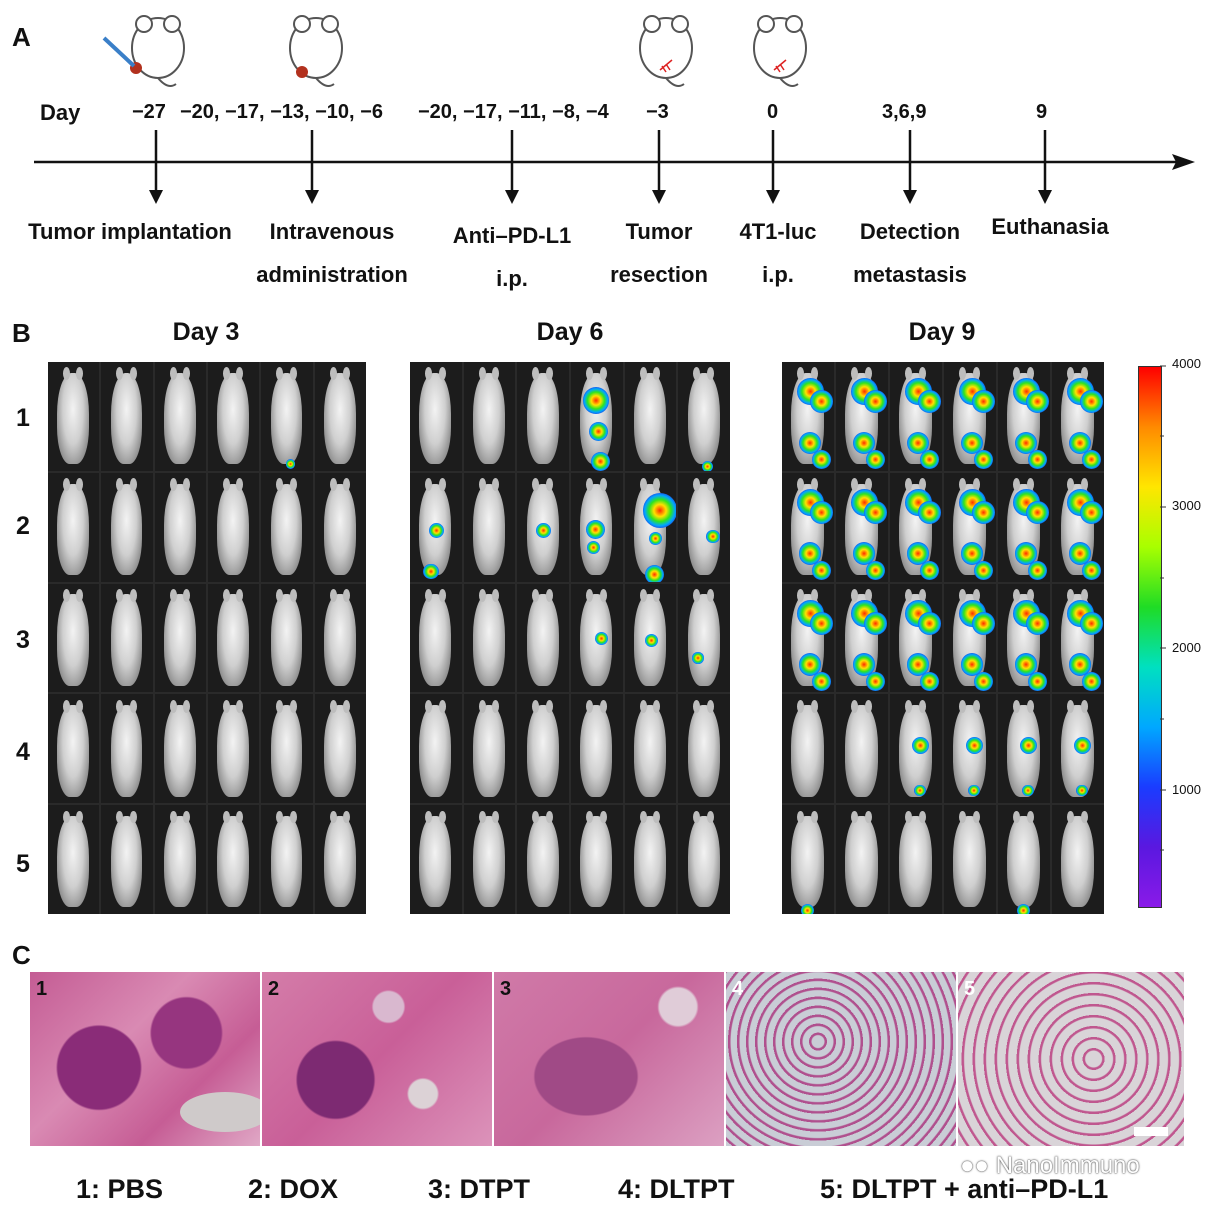  I want to click on histology-label-4: 4, so click(738, 989).